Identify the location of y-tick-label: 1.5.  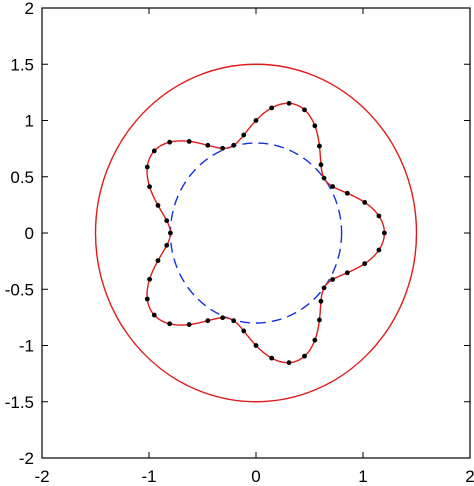
(22, 64).